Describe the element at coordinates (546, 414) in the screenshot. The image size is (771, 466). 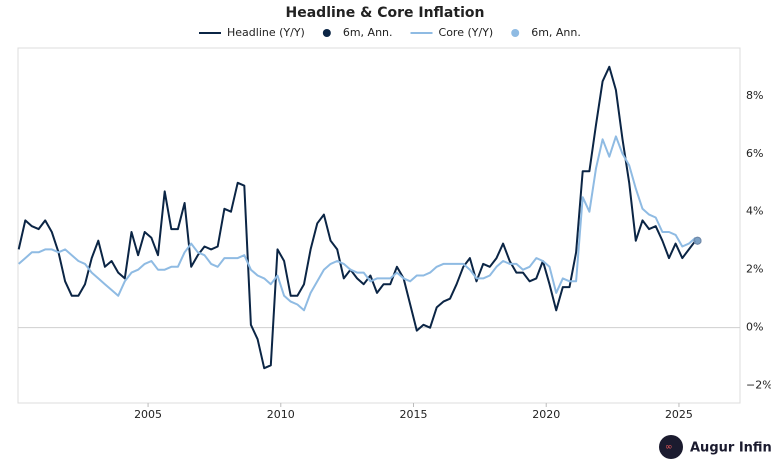
I see `x-tick-label: 2020` at that location.